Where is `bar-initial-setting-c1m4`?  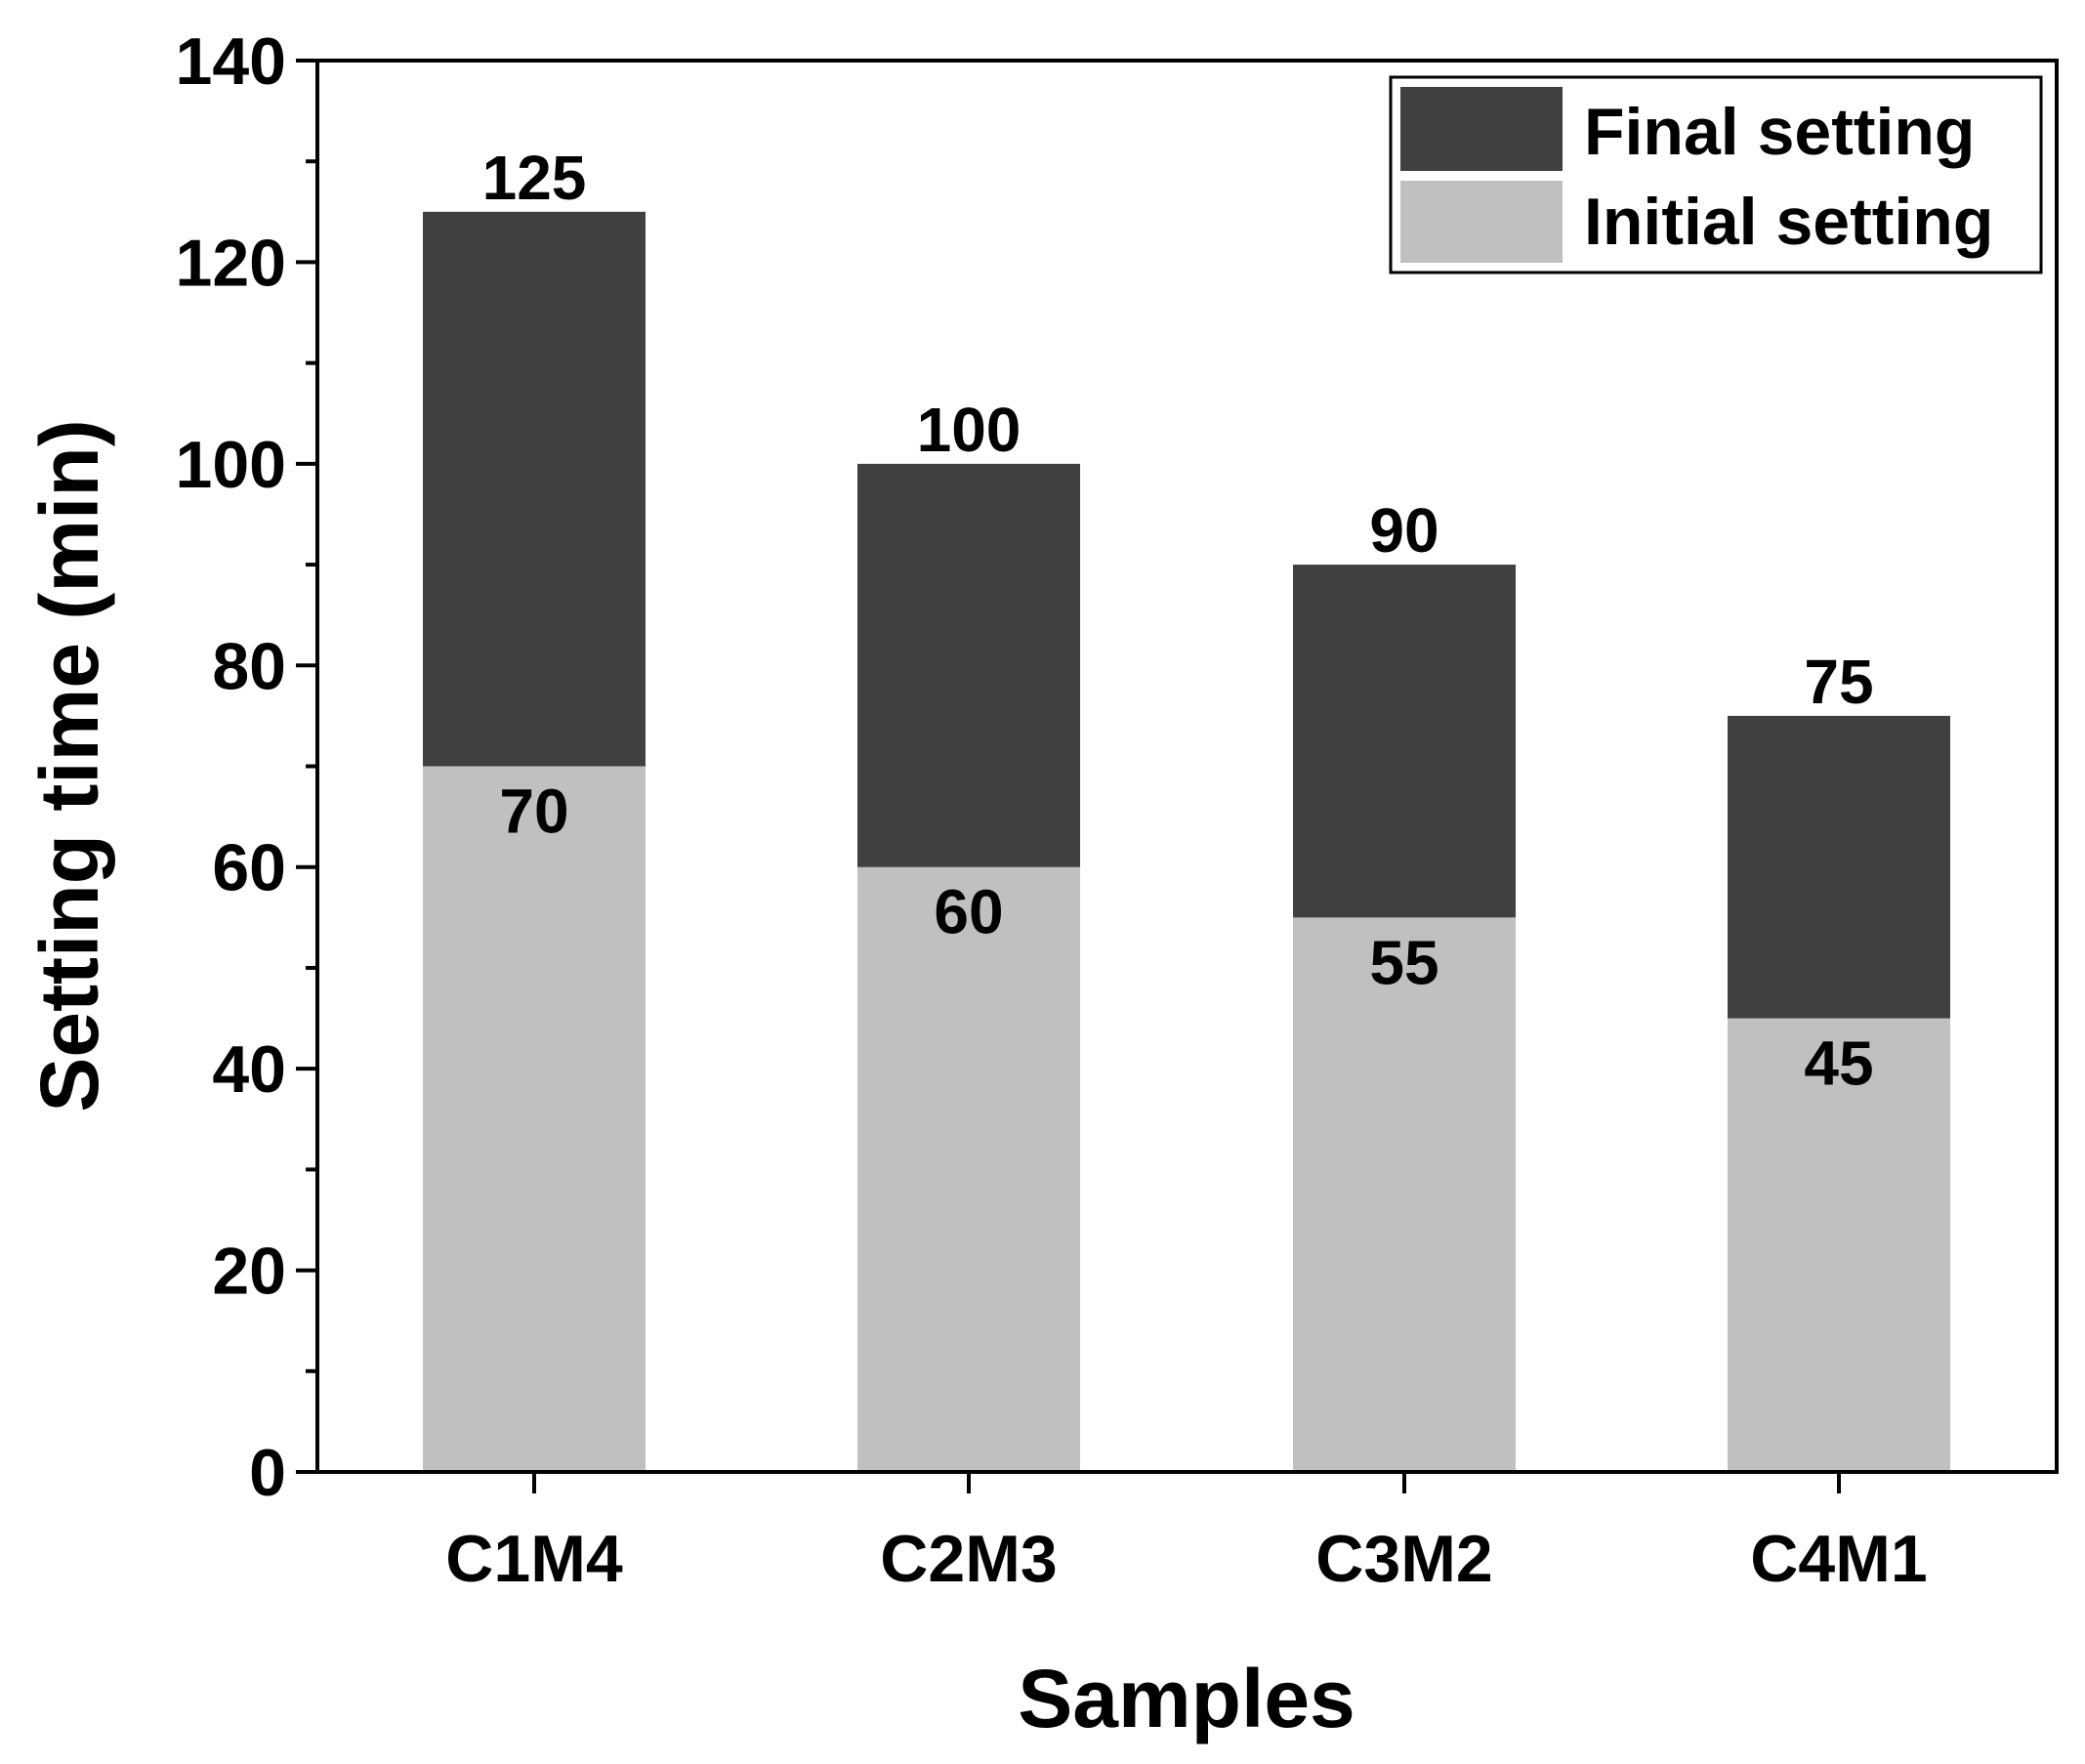
bar-initial-setting-c1m4 is located at coordinates (534, 1119).